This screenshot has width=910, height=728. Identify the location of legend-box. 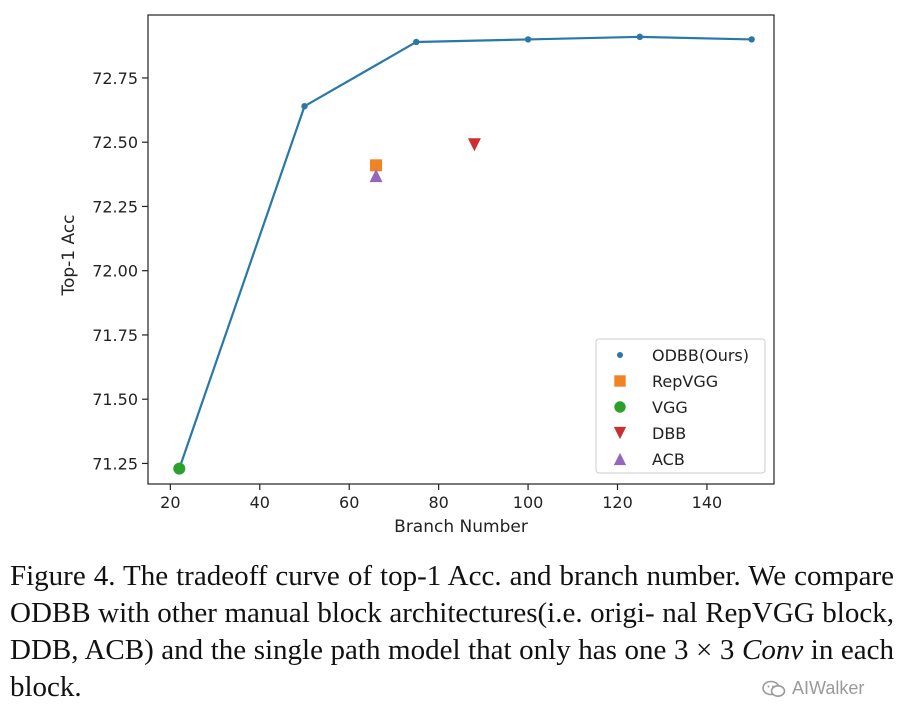
(680, 406).